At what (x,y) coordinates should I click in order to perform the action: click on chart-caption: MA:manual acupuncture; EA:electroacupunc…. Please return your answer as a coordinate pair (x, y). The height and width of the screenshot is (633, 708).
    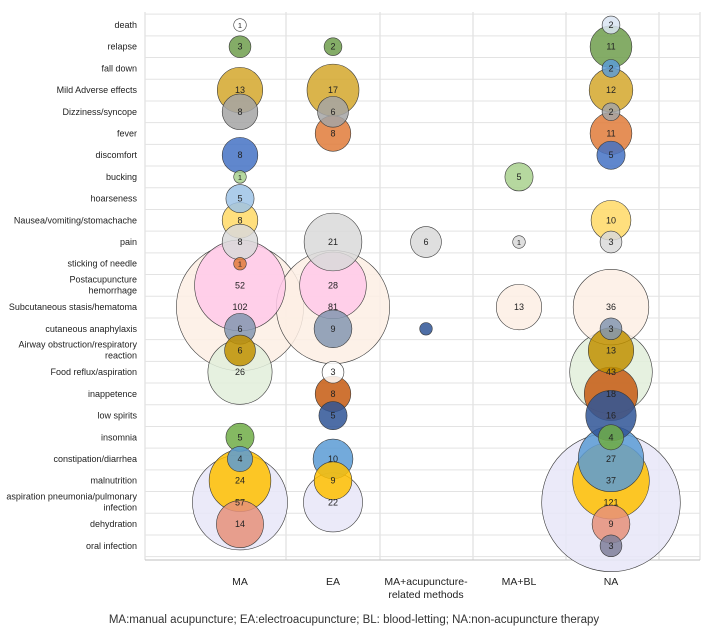
    Looking at the image, I should click on (354, 620).